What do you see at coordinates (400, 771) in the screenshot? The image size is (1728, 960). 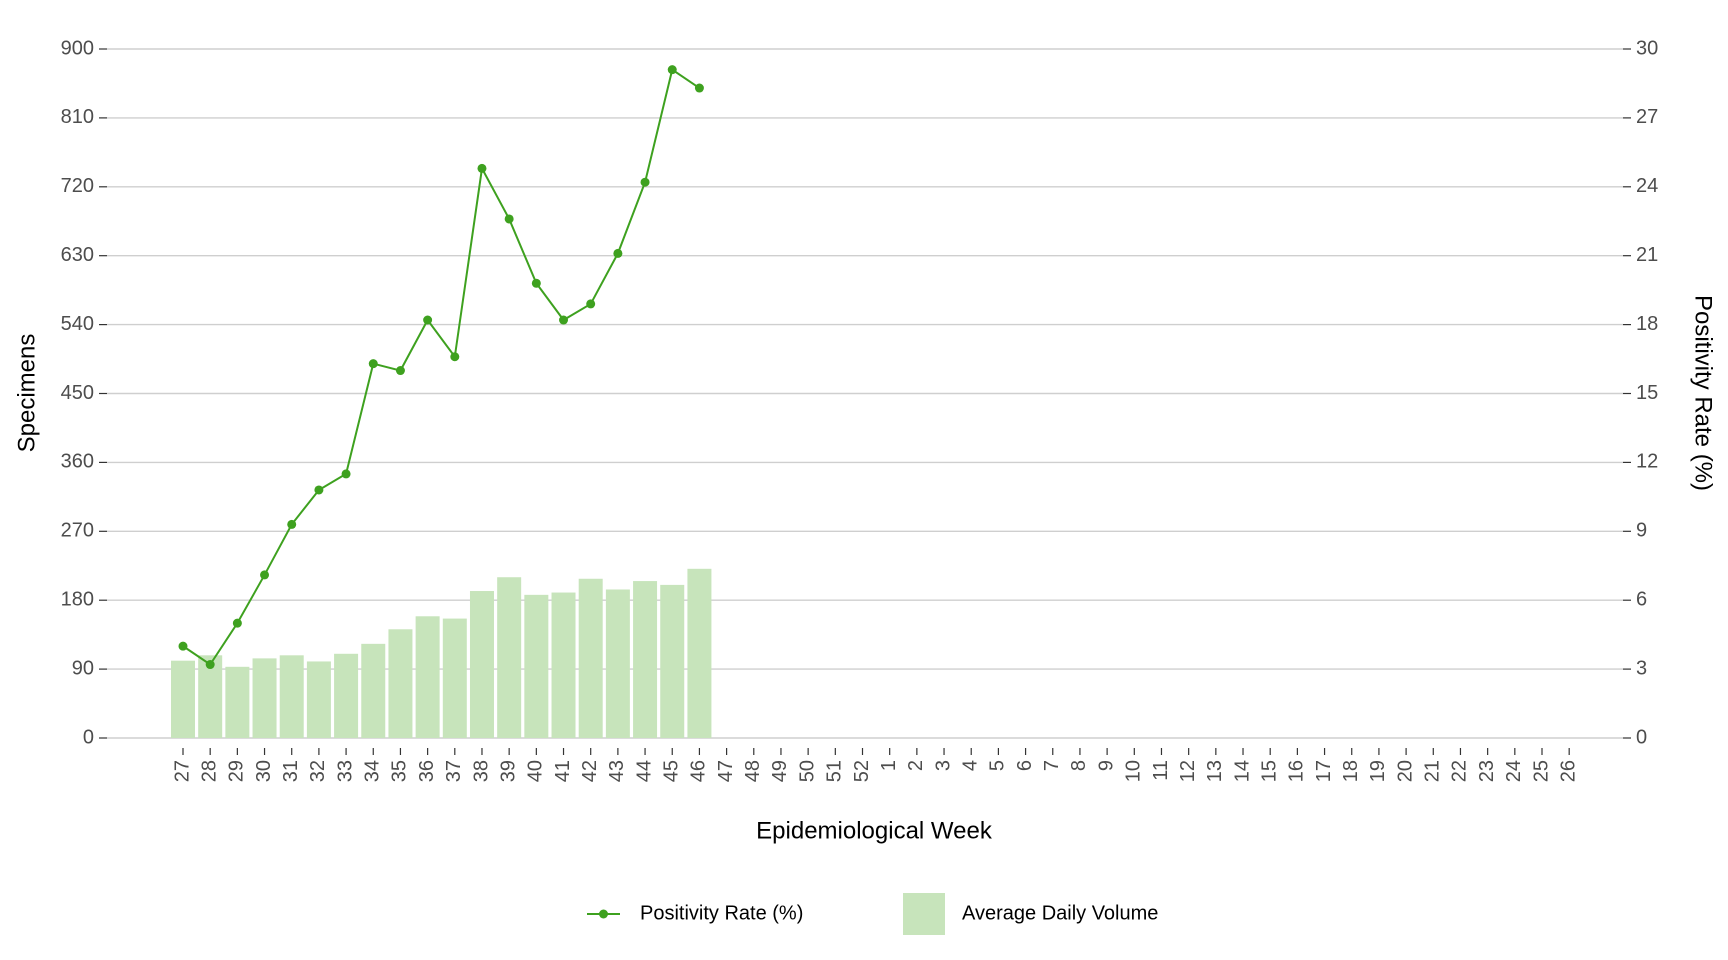 I see `x-tick-label: 35` at bounding box center [400, 771].